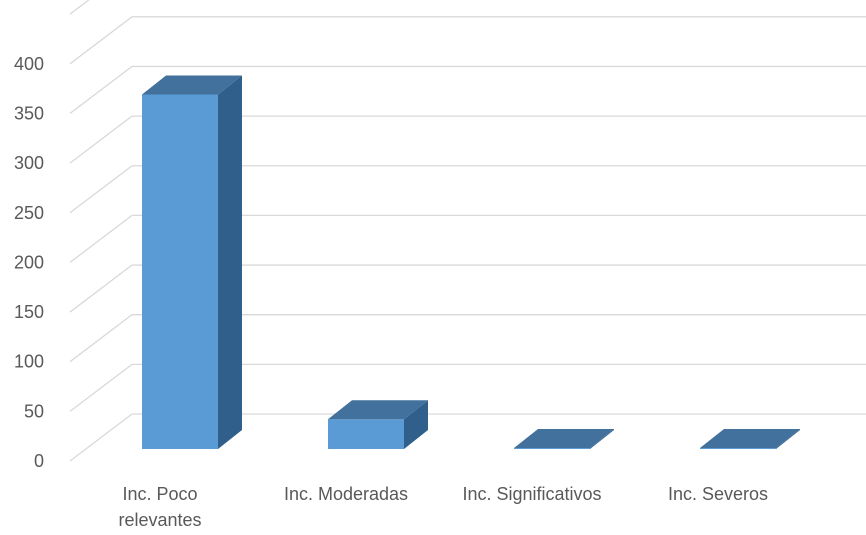 This screenshot has height=535, width=866. What do you see at coordinates (29, 163) in the screenshot?
I see `y-tick-label: 300` at bounding box center [29, 163].